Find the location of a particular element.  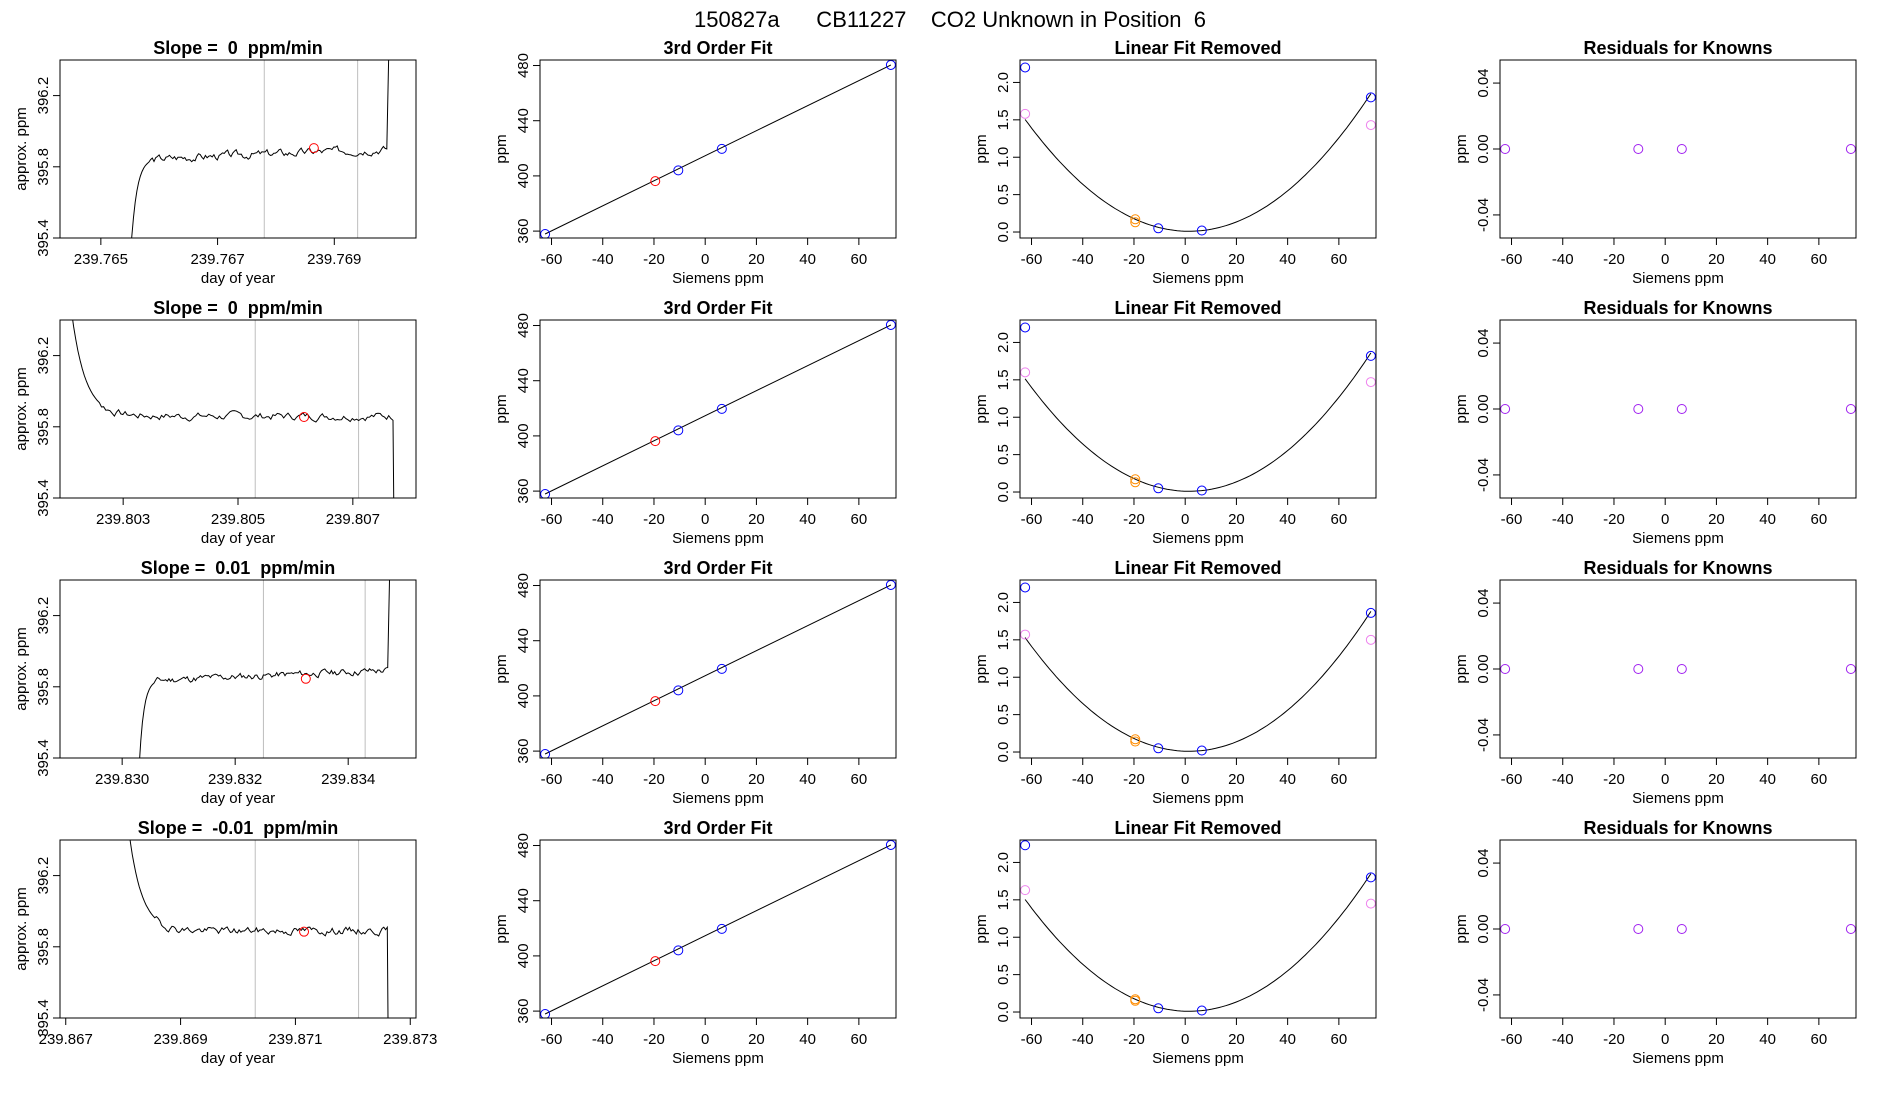

x-tick-label: 239.830 is located at coordinates (122, 779).